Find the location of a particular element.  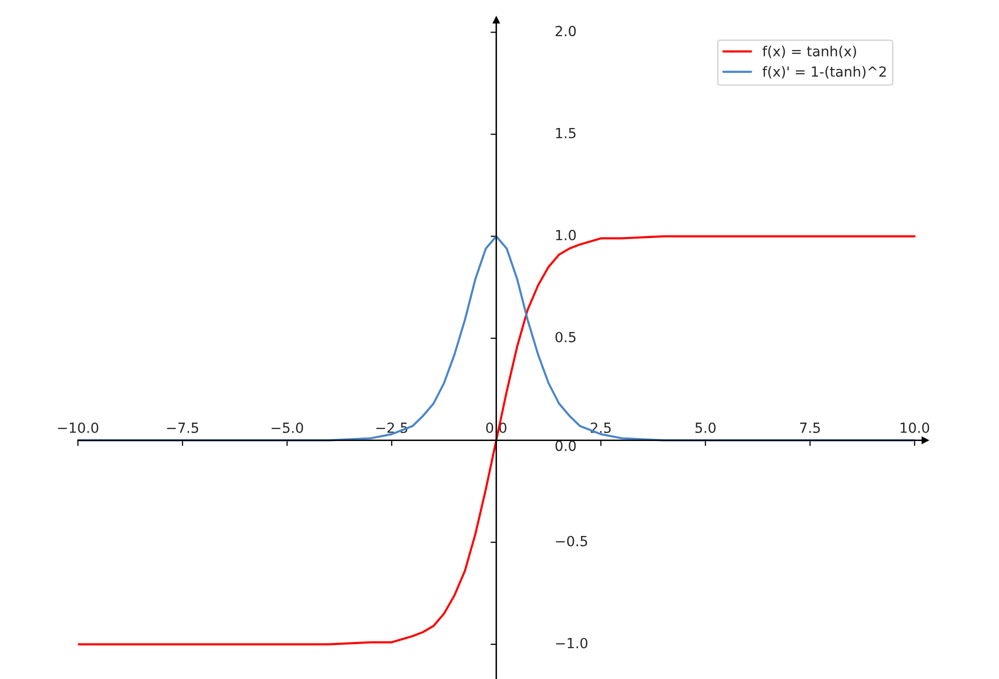

x-tick-label: 5.0 is located at coordinates (705, 427).